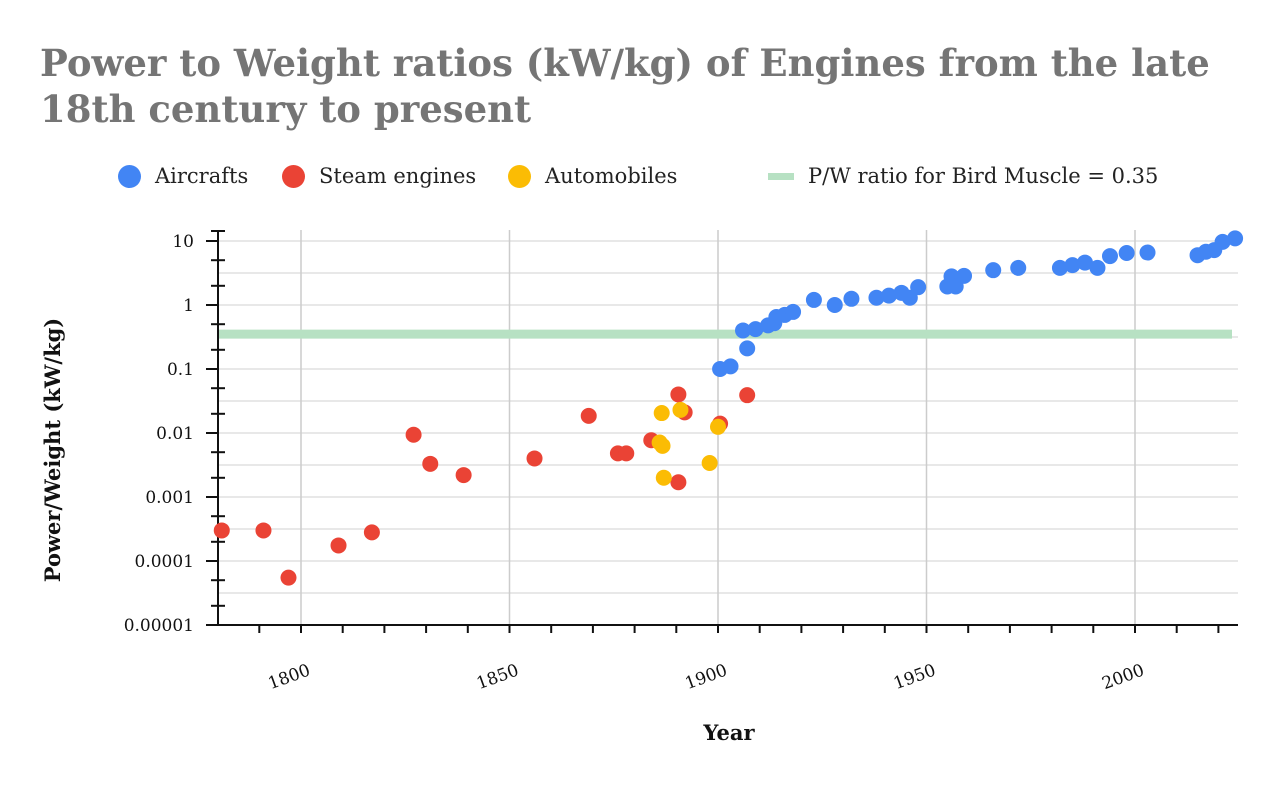 The height and width of the screenshot is (786, 1278). Describe the element at coordinates (164, 562) in the screenshot. I see `y-tick-label: 0.0001` at that location.